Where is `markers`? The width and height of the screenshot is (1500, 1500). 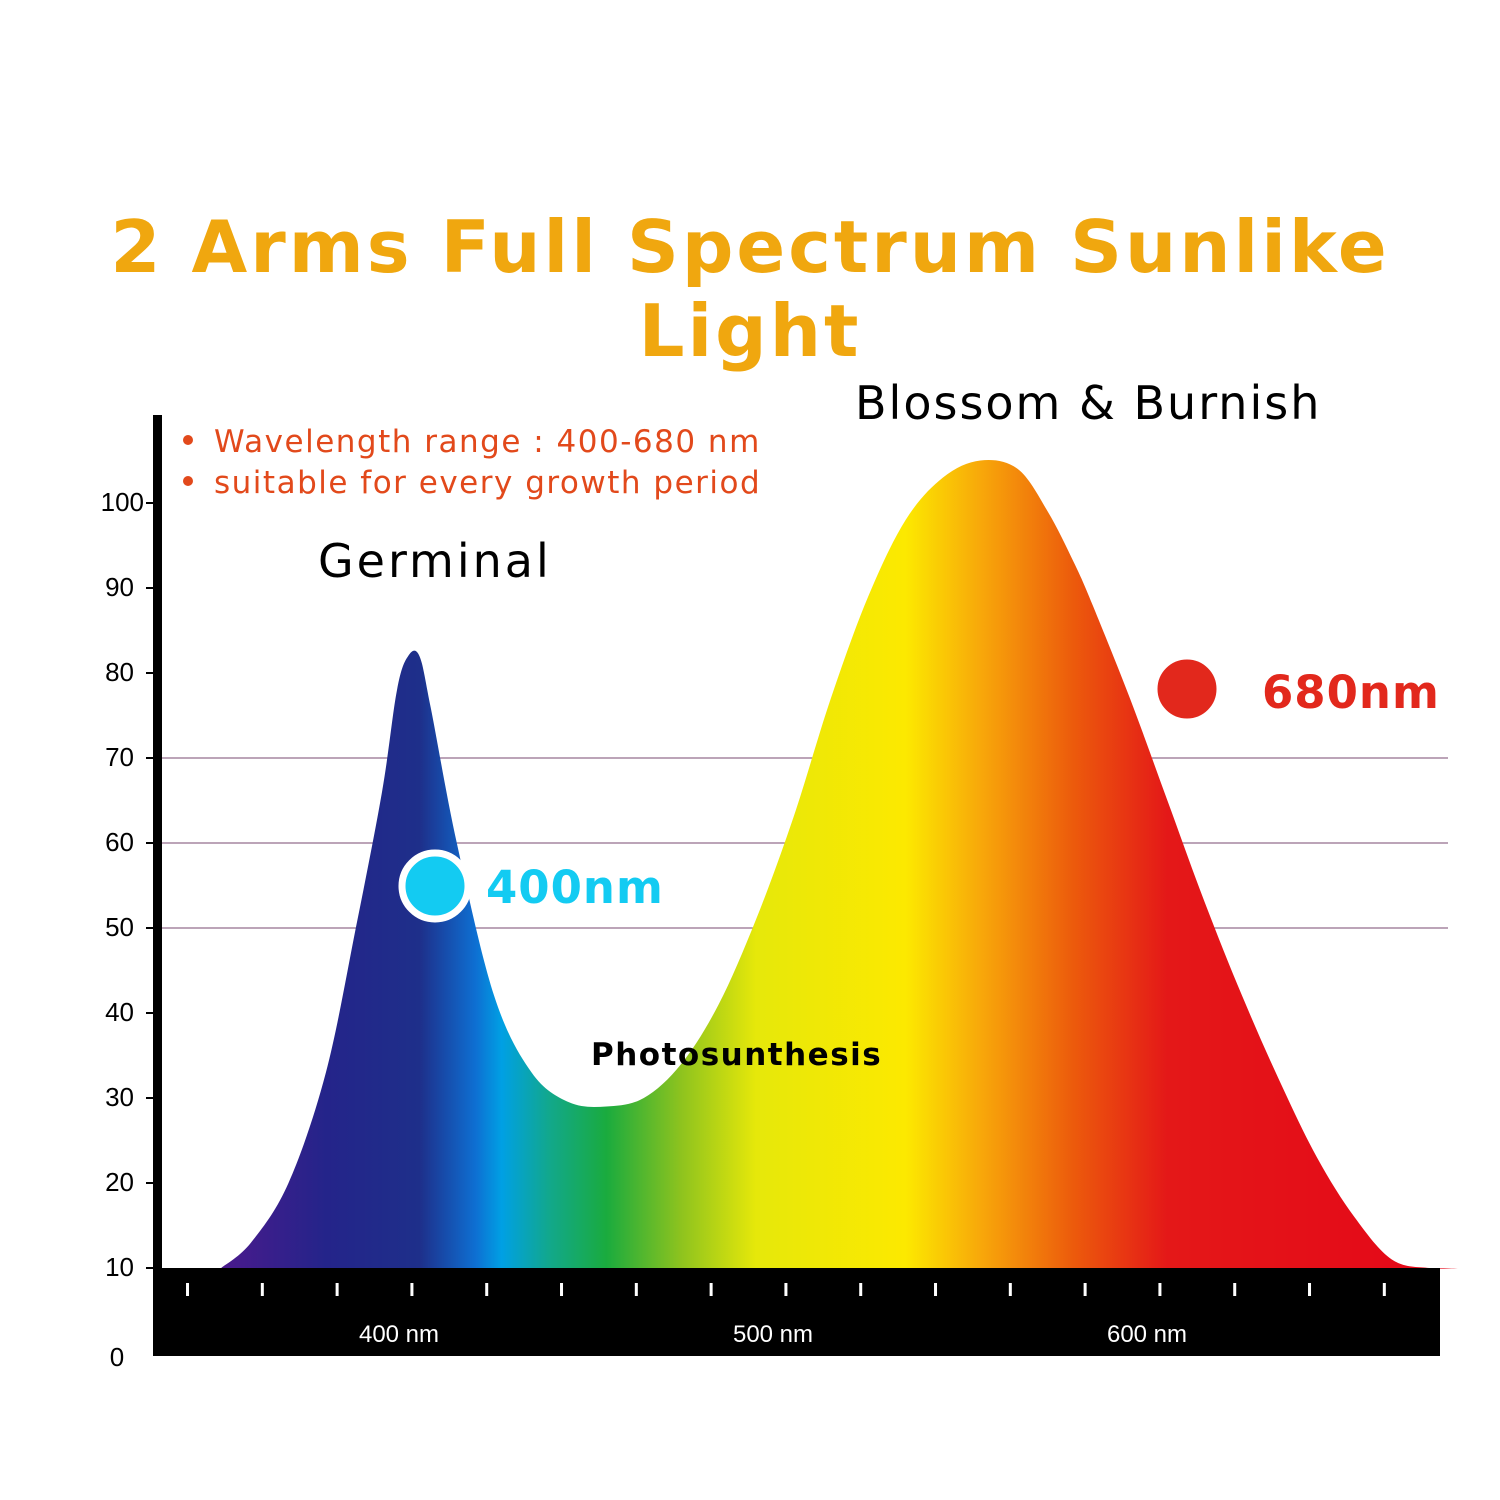 markers is located at coordinates (811, 787).